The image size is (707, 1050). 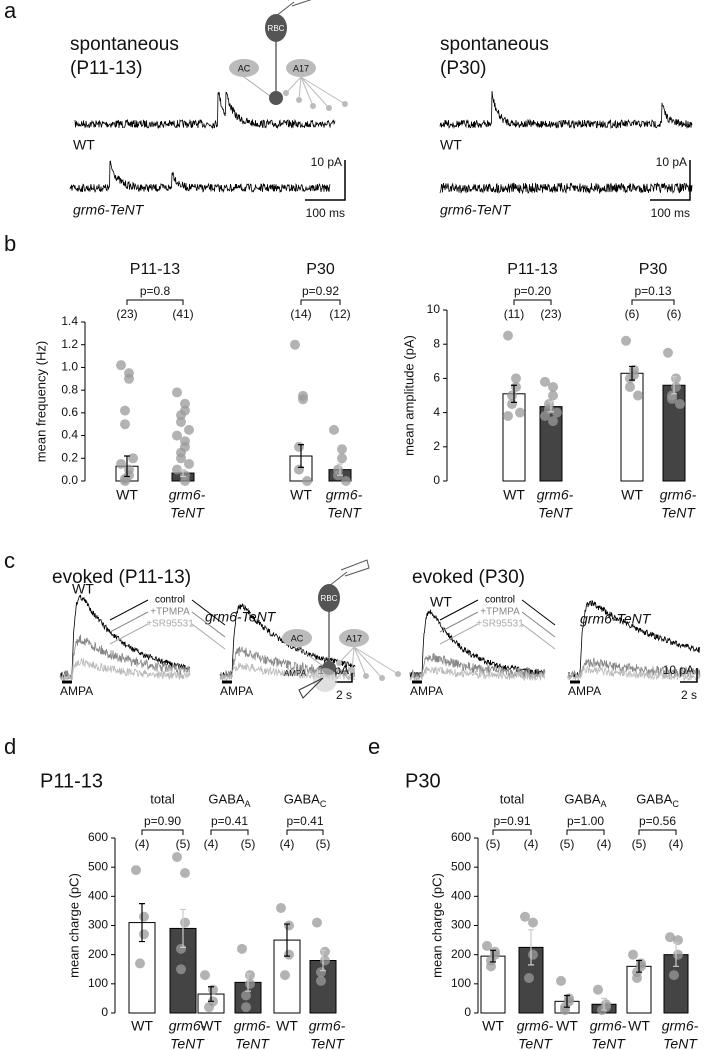 I want to click on p-value: p=0.56, so click(x=657, y=821).